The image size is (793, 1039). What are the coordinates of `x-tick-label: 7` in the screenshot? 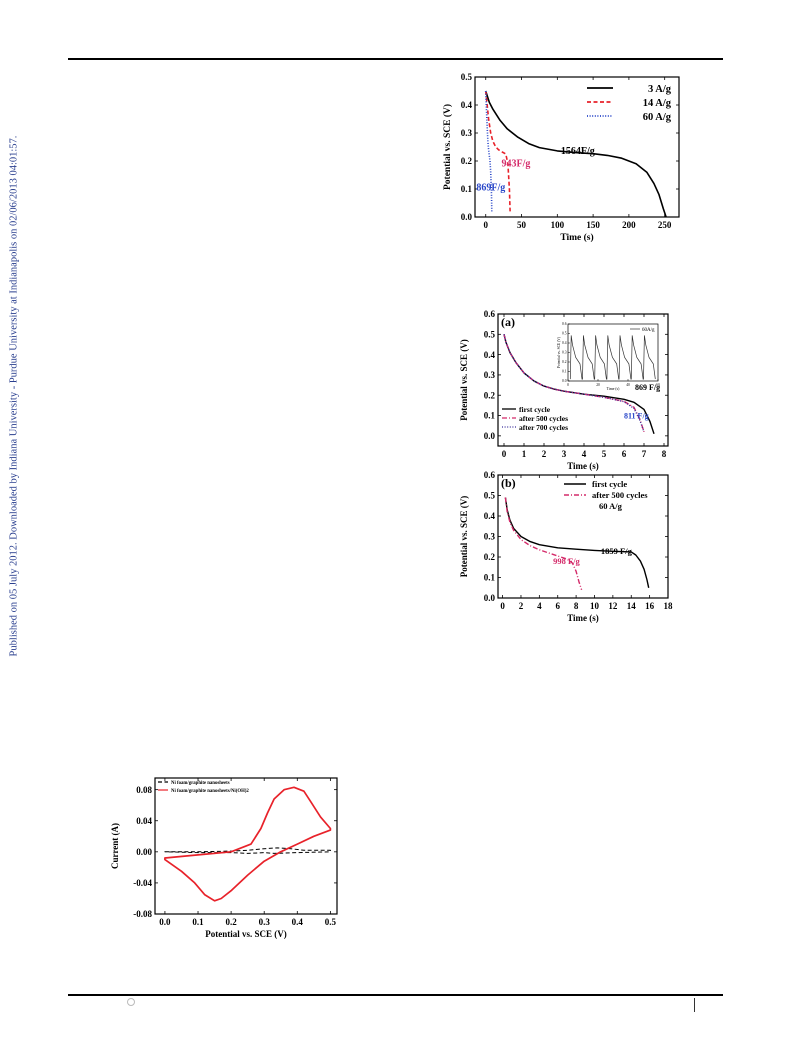 It's located at (644, 454).